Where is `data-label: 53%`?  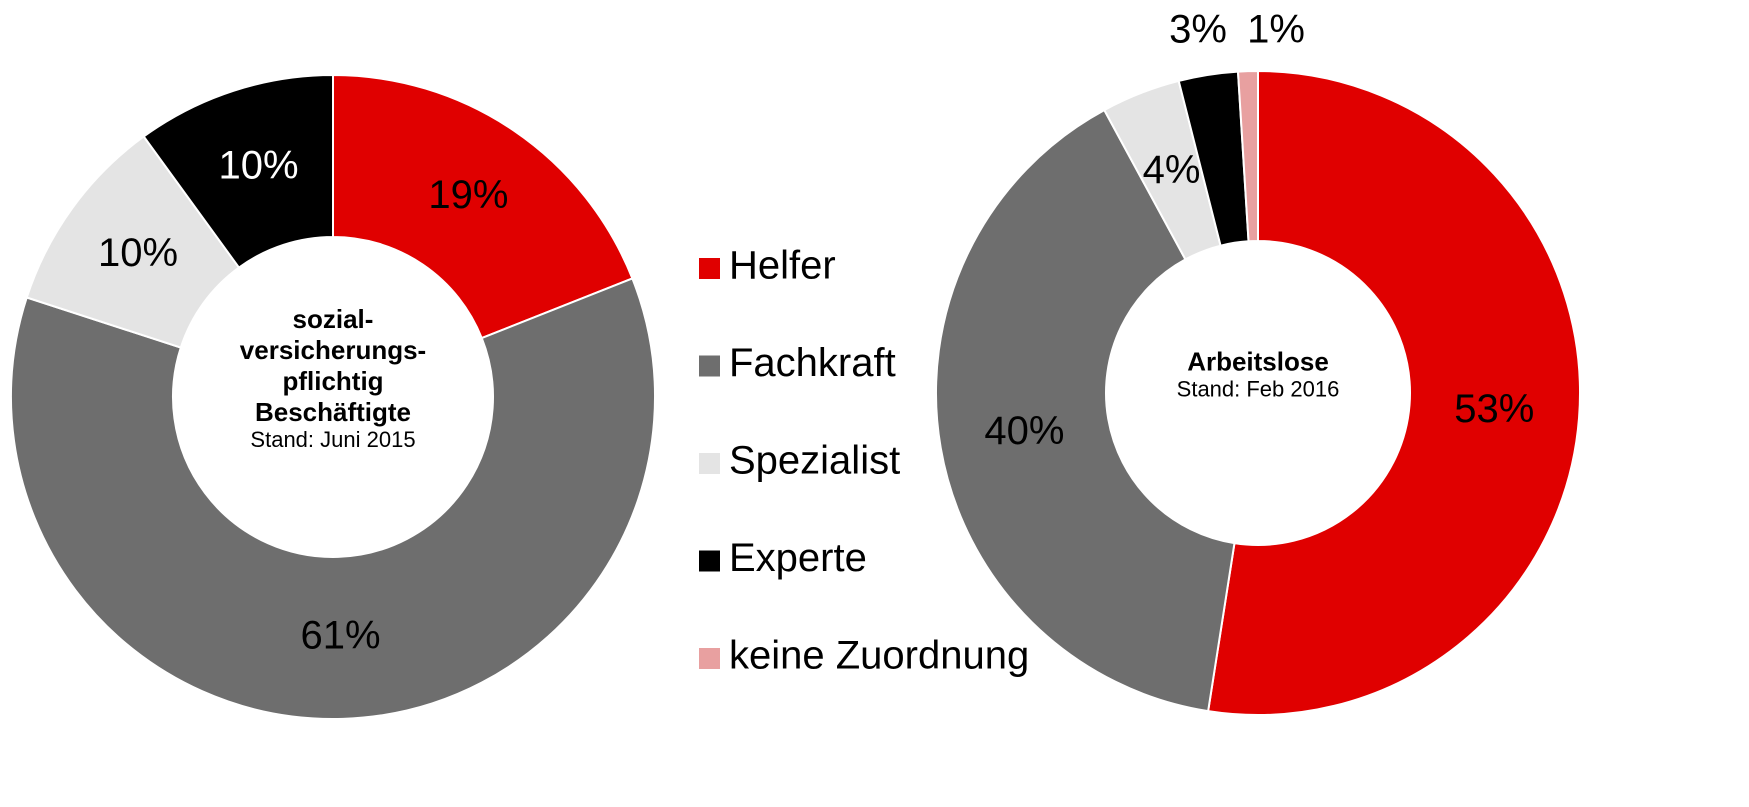 data-label: 53% is located at coordinates (1494, 409).